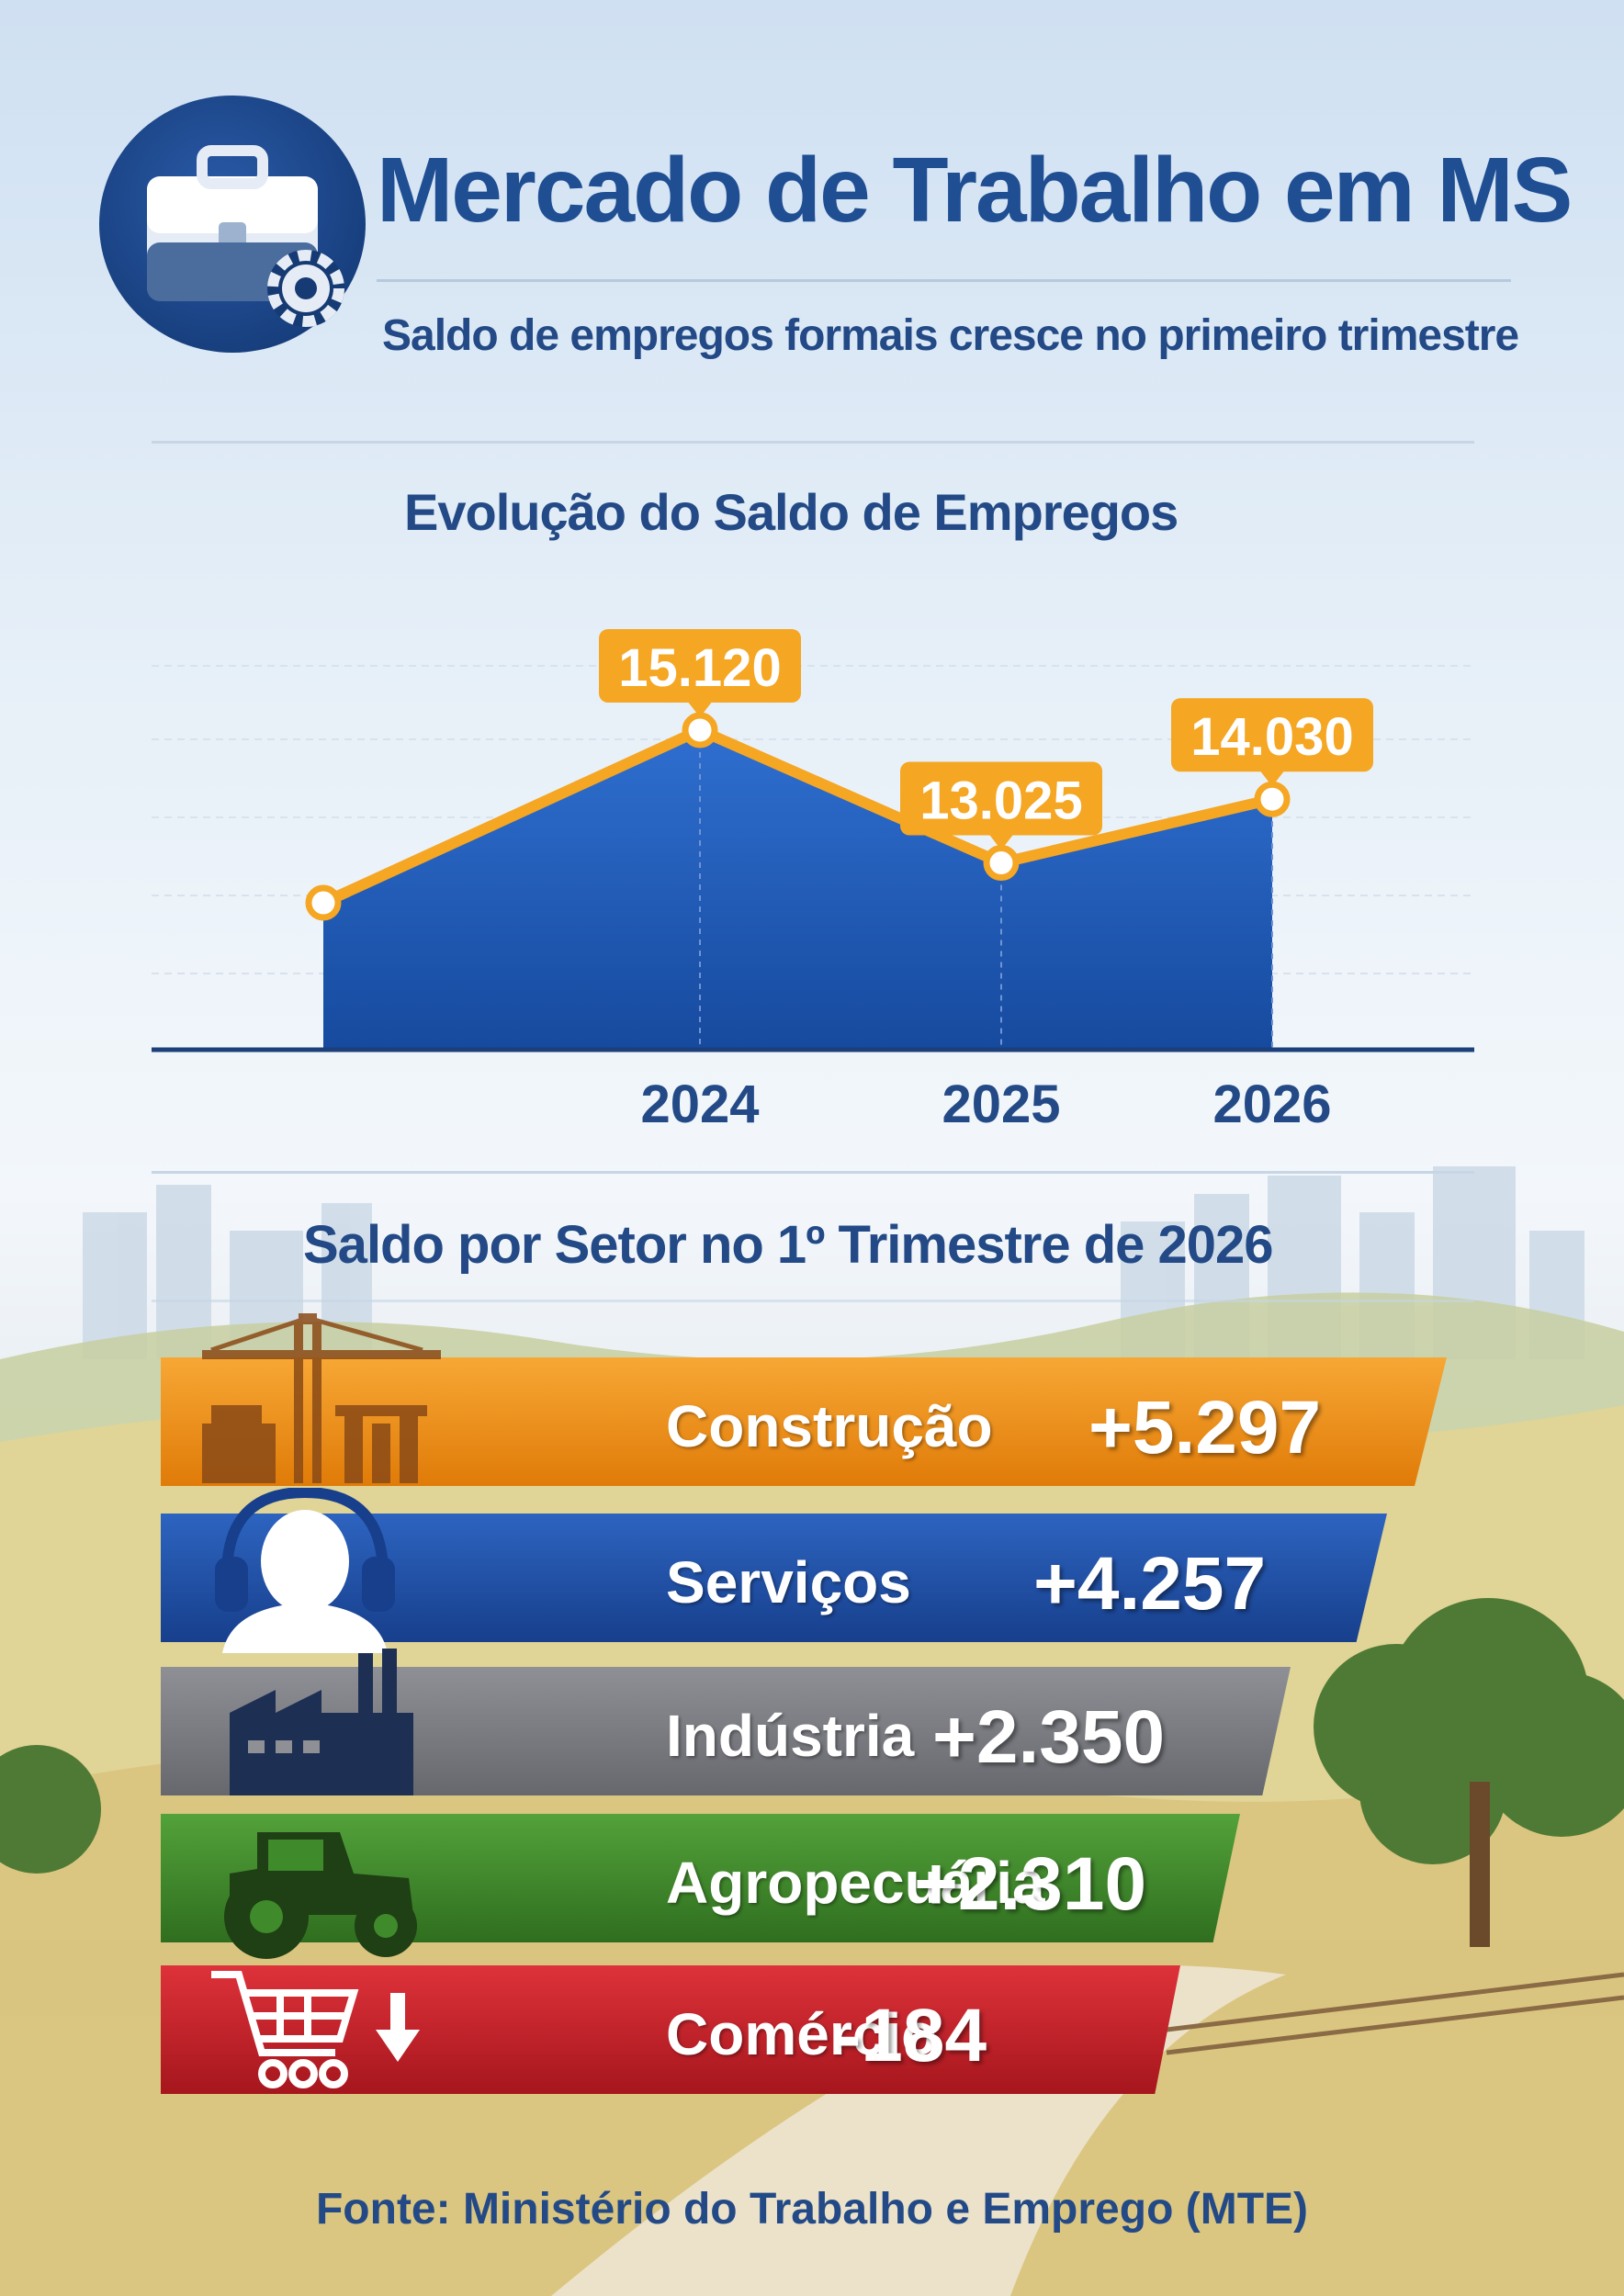  What do you see at coordinates (829, 1426) in the screenshot?
I see `bar-label-construcao: Construção` at bounding box center [829, 1426].